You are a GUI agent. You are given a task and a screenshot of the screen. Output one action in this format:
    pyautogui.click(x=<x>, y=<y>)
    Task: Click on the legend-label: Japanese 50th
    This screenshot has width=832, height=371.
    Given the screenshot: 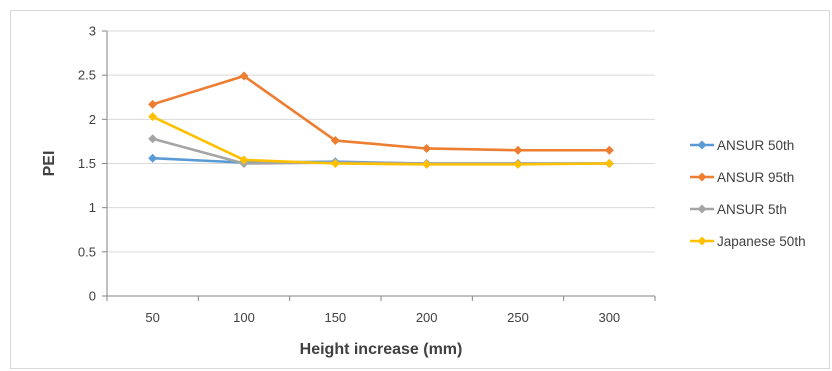 What is the action you would take?
    pyautogui.click(x=761, y=241)
    